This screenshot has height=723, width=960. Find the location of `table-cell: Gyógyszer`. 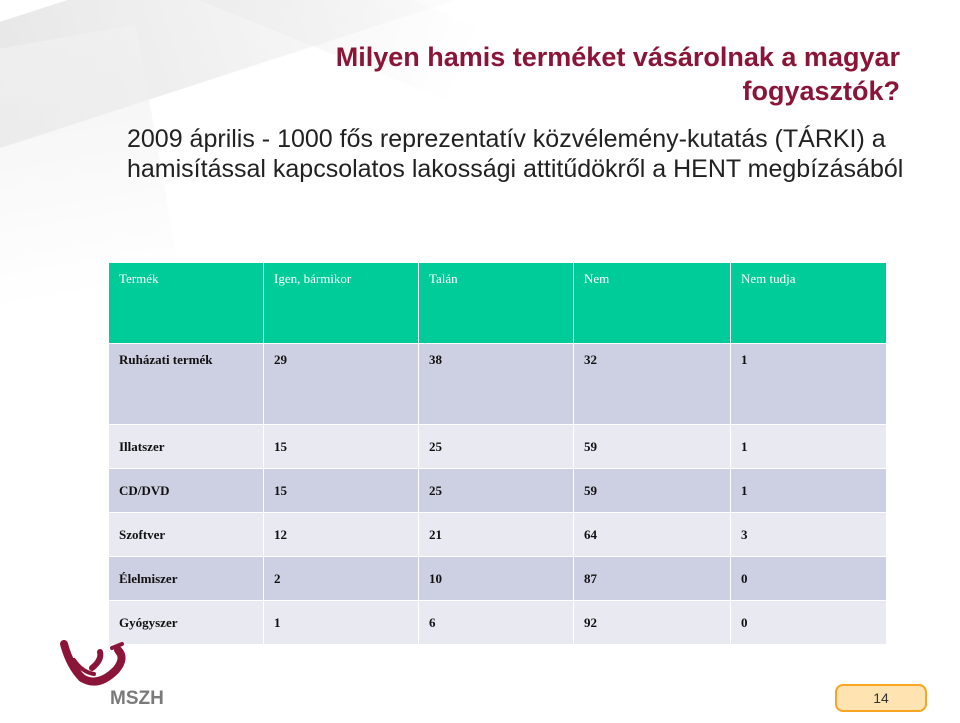

table-cell: Gyógyszer is located at coordinates (186, 622).